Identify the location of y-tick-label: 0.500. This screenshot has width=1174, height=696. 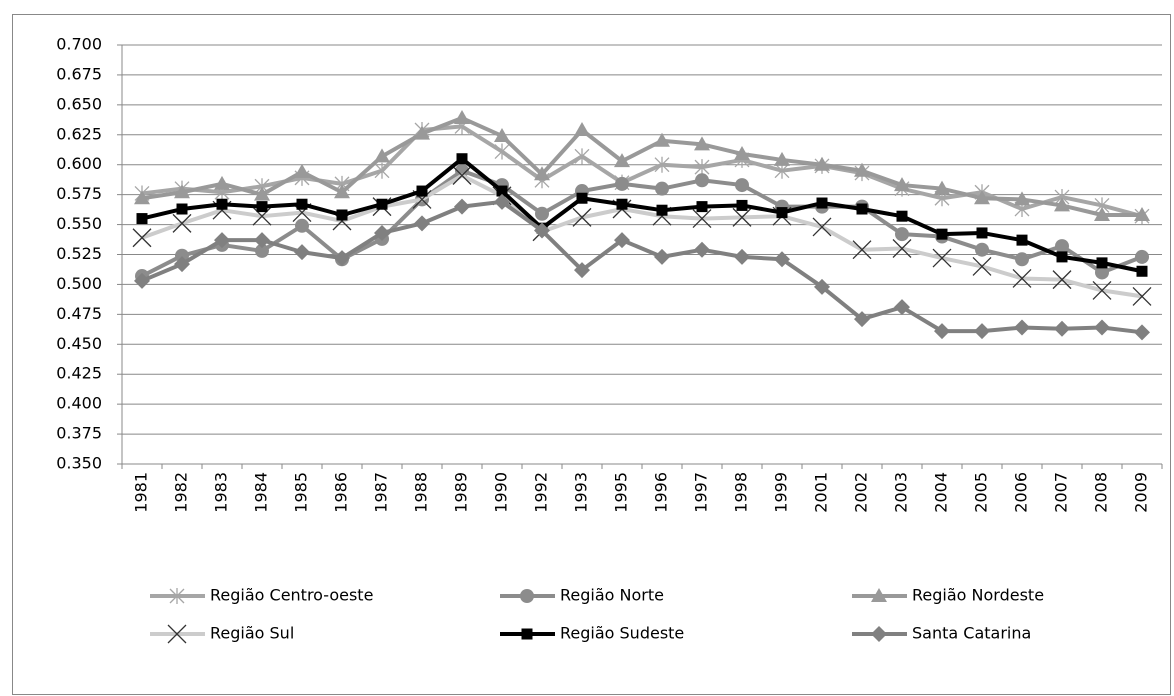
(79, 283).